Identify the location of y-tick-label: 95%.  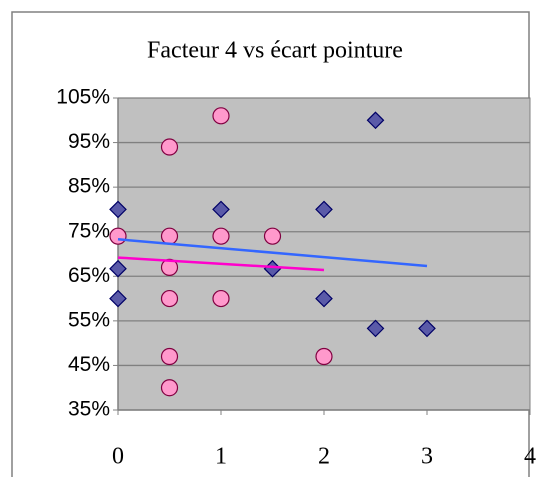
(89, 141).